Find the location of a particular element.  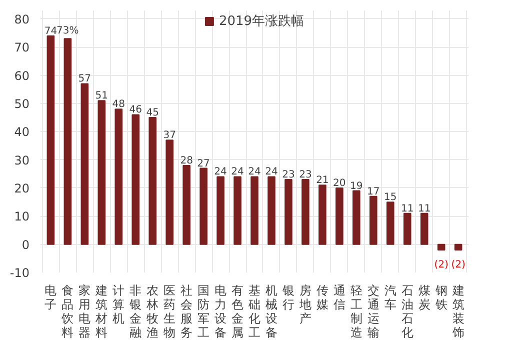

x-tick-label: 轻工制造 is located at coordinates (356, 312).